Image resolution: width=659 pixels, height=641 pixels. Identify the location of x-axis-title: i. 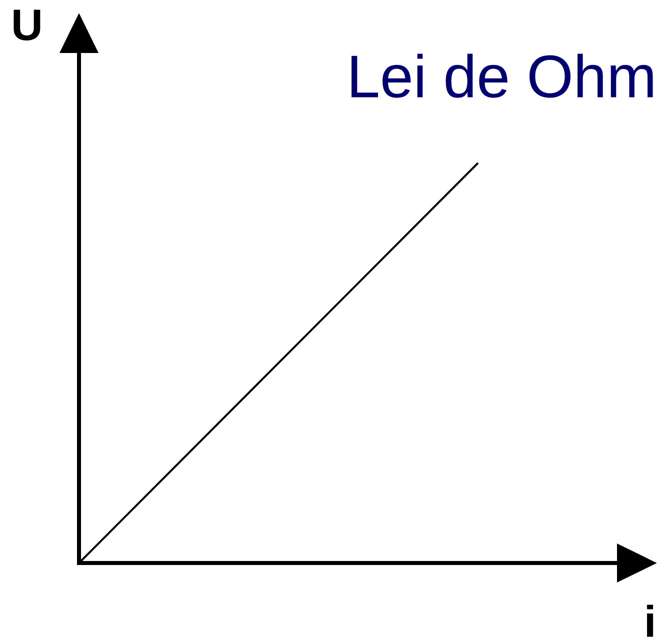
(650, 620).